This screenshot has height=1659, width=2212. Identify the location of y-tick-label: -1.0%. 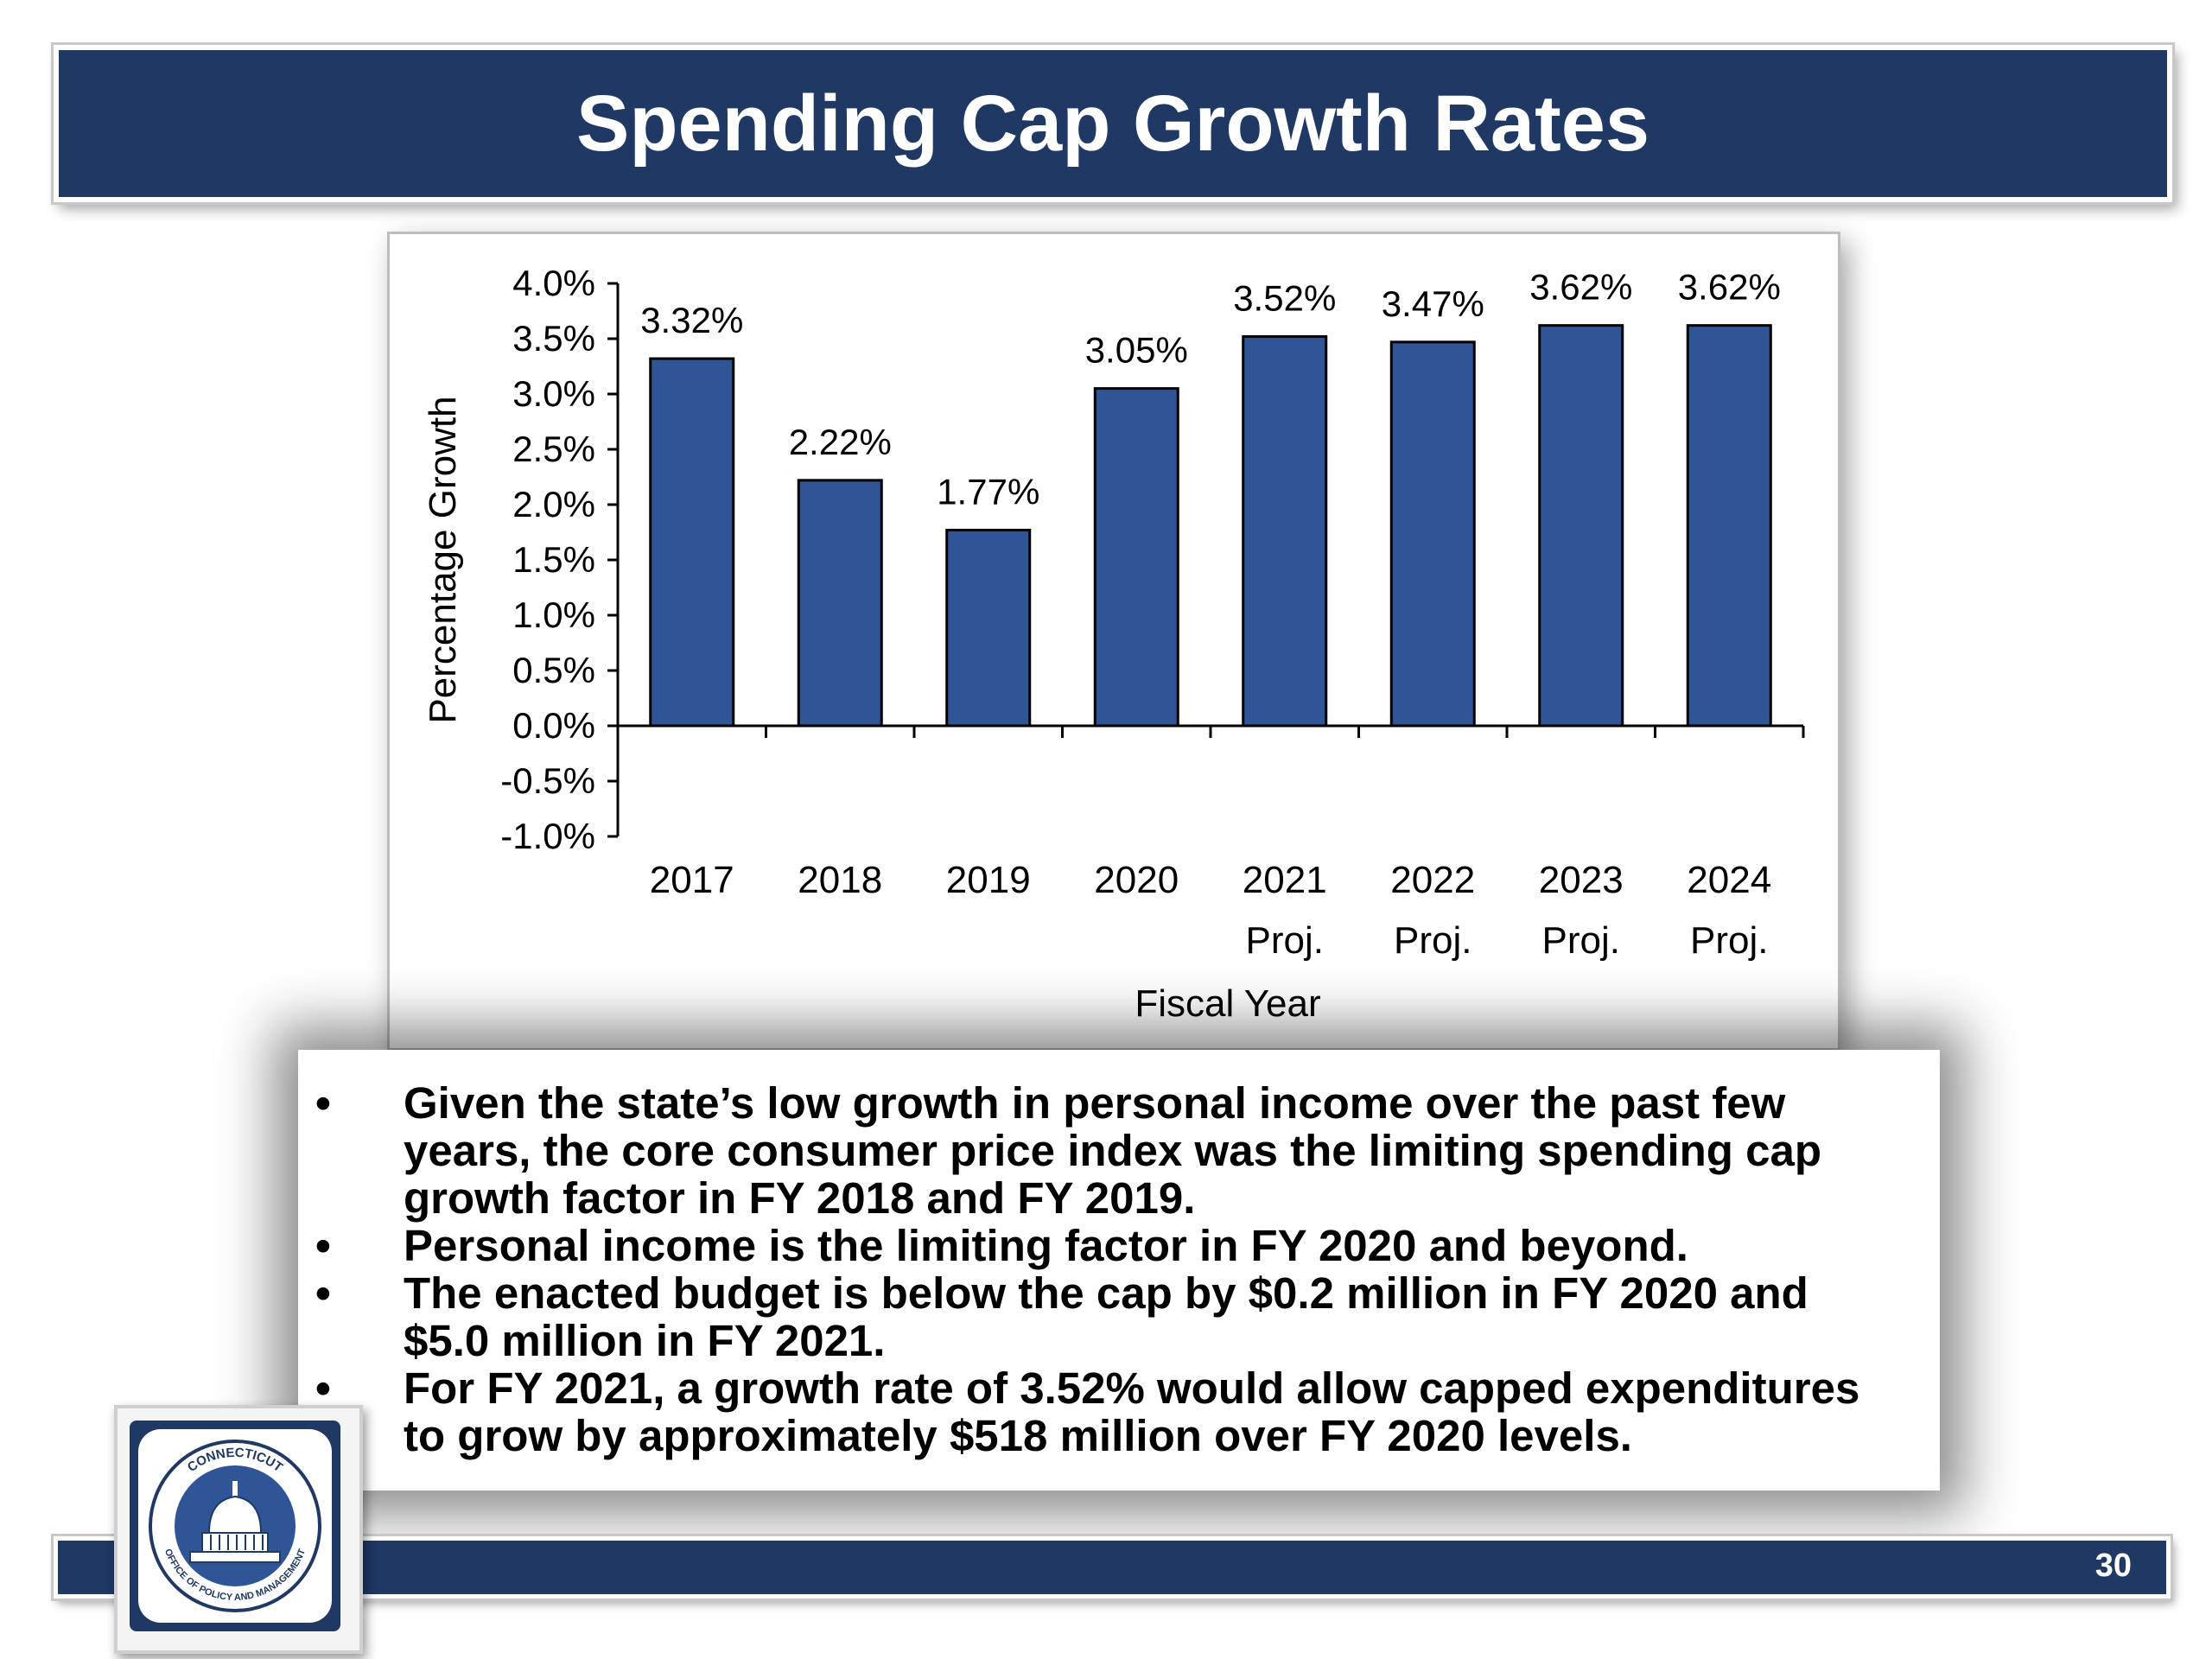
(547, 836).